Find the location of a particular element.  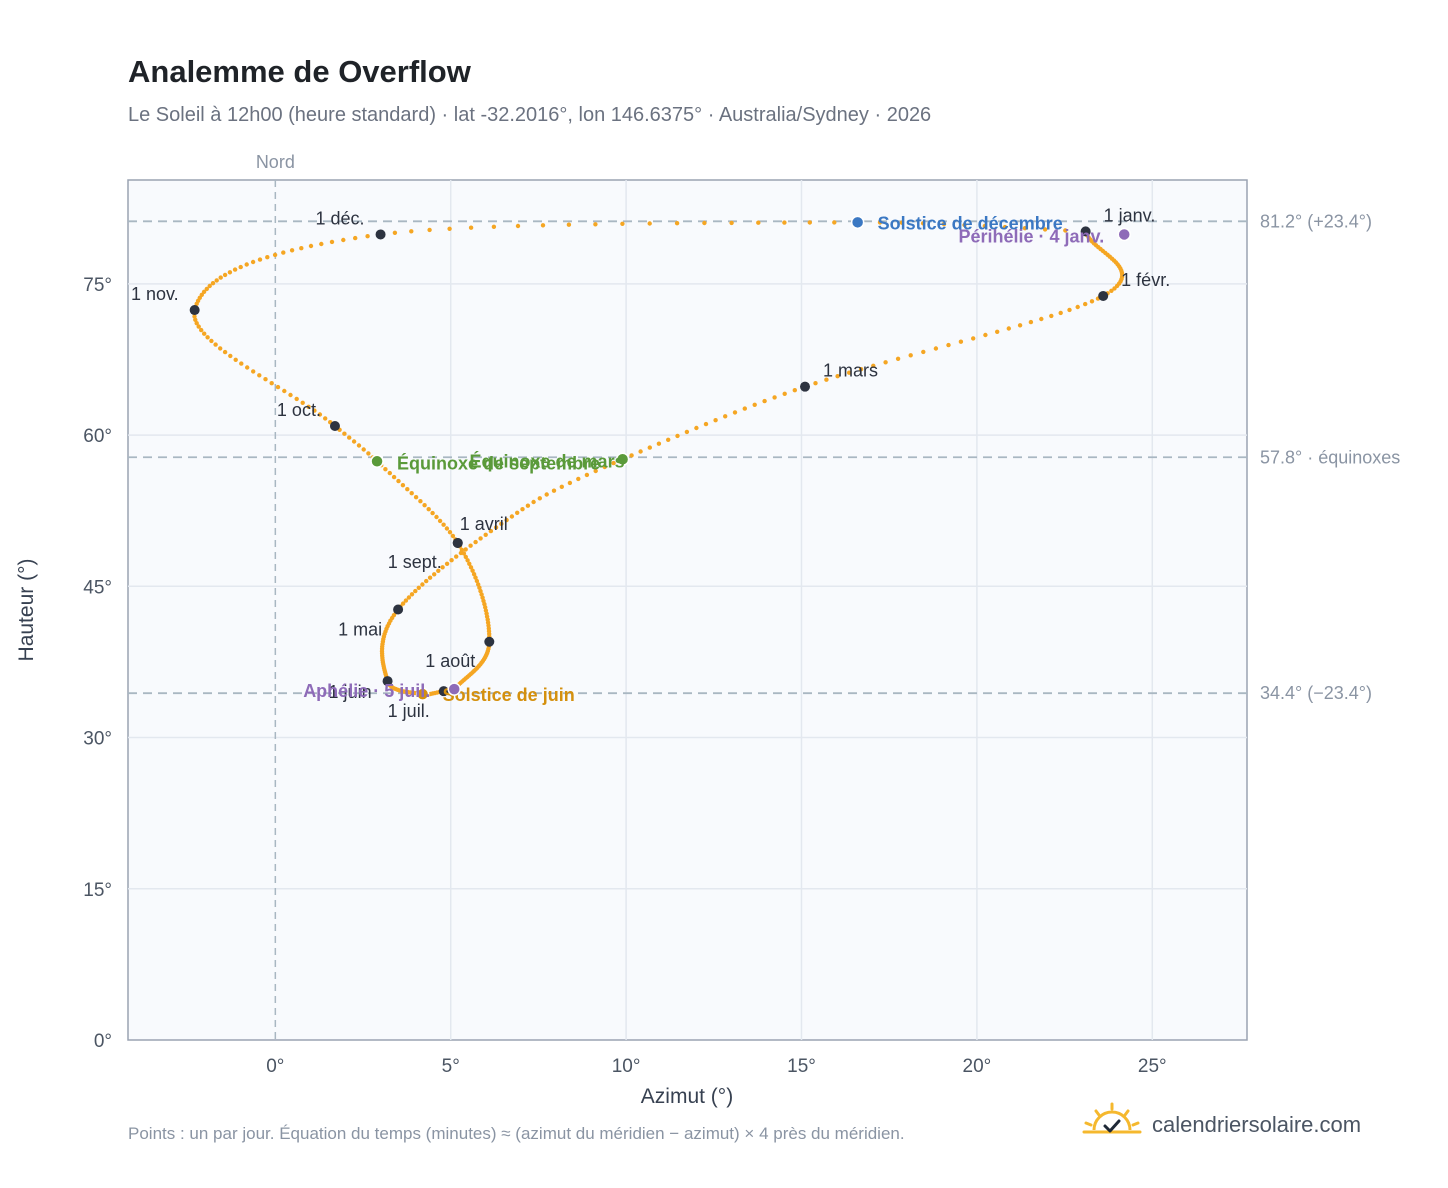

north-label: Nord is located at coordinates (275, 162).